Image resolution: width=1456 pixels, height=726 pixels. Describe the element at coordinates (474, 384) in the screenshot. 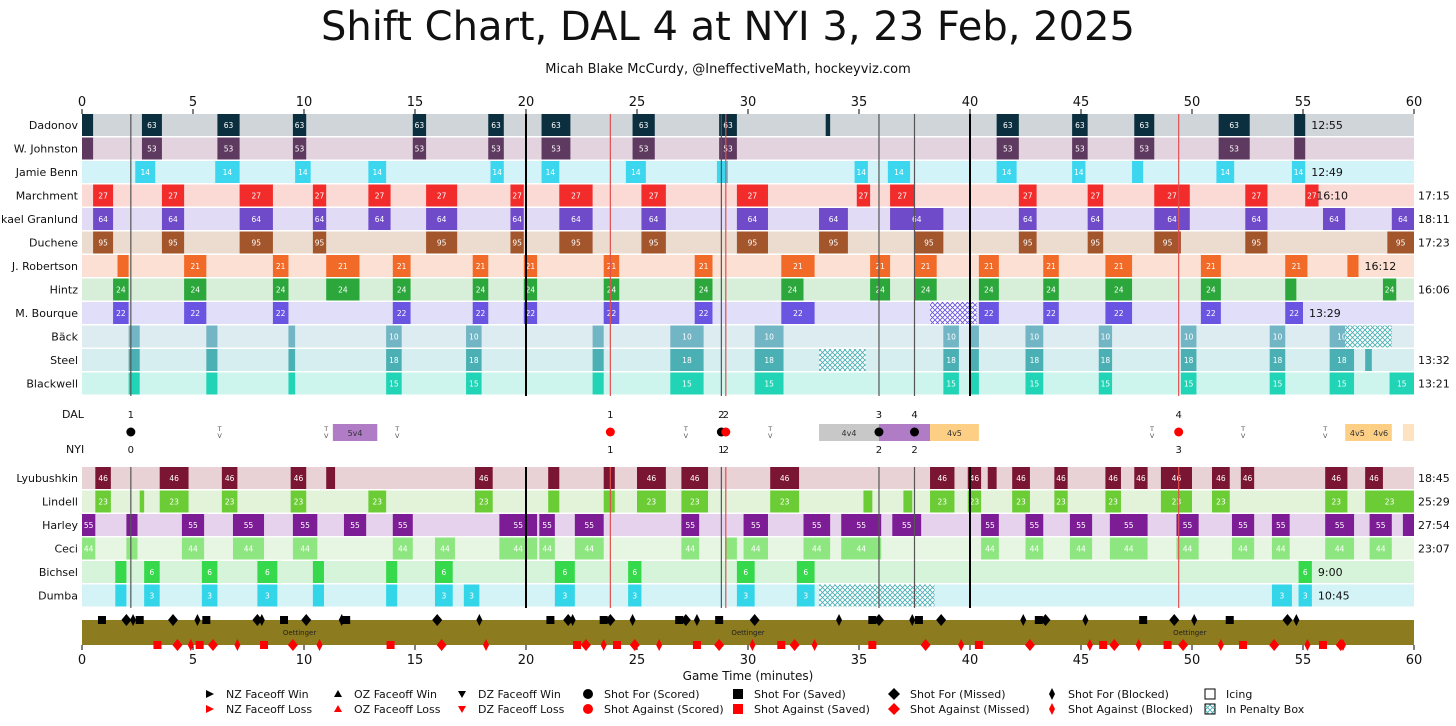

I see `shift-number: 15` at that location.